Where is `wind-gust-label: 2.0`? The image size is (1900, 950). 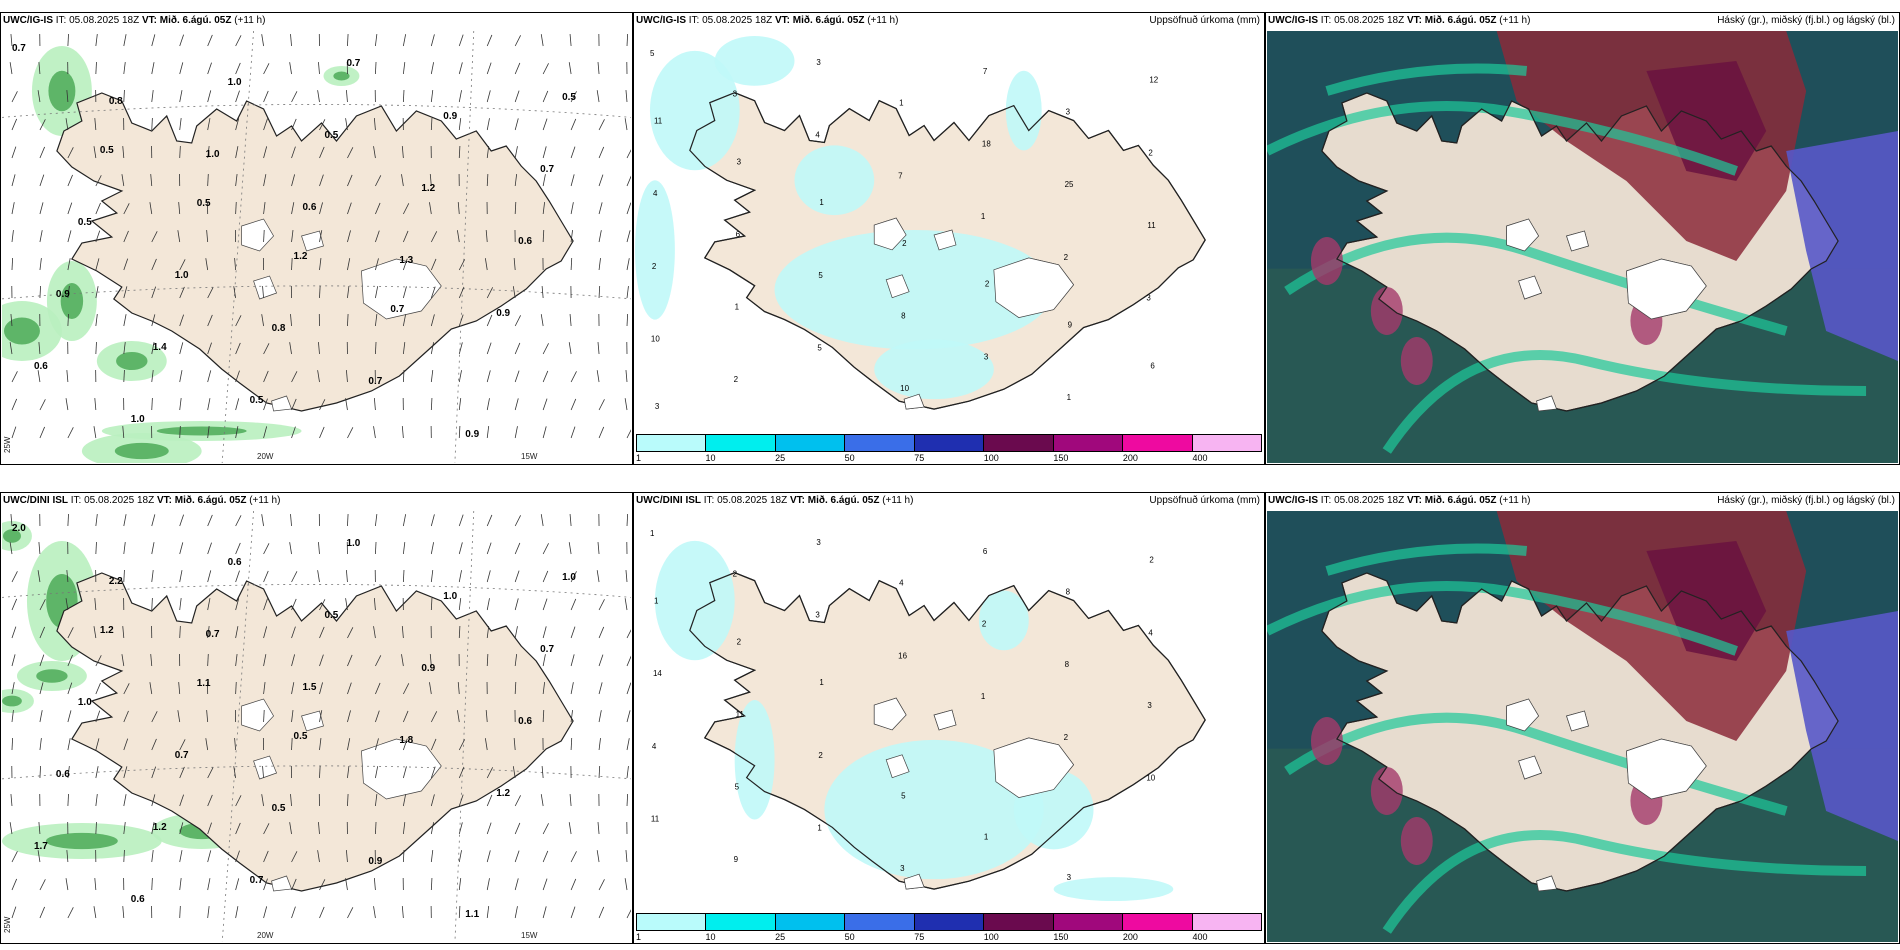
wind-gust-label: 2.0 is located at coordinates (19, 528).